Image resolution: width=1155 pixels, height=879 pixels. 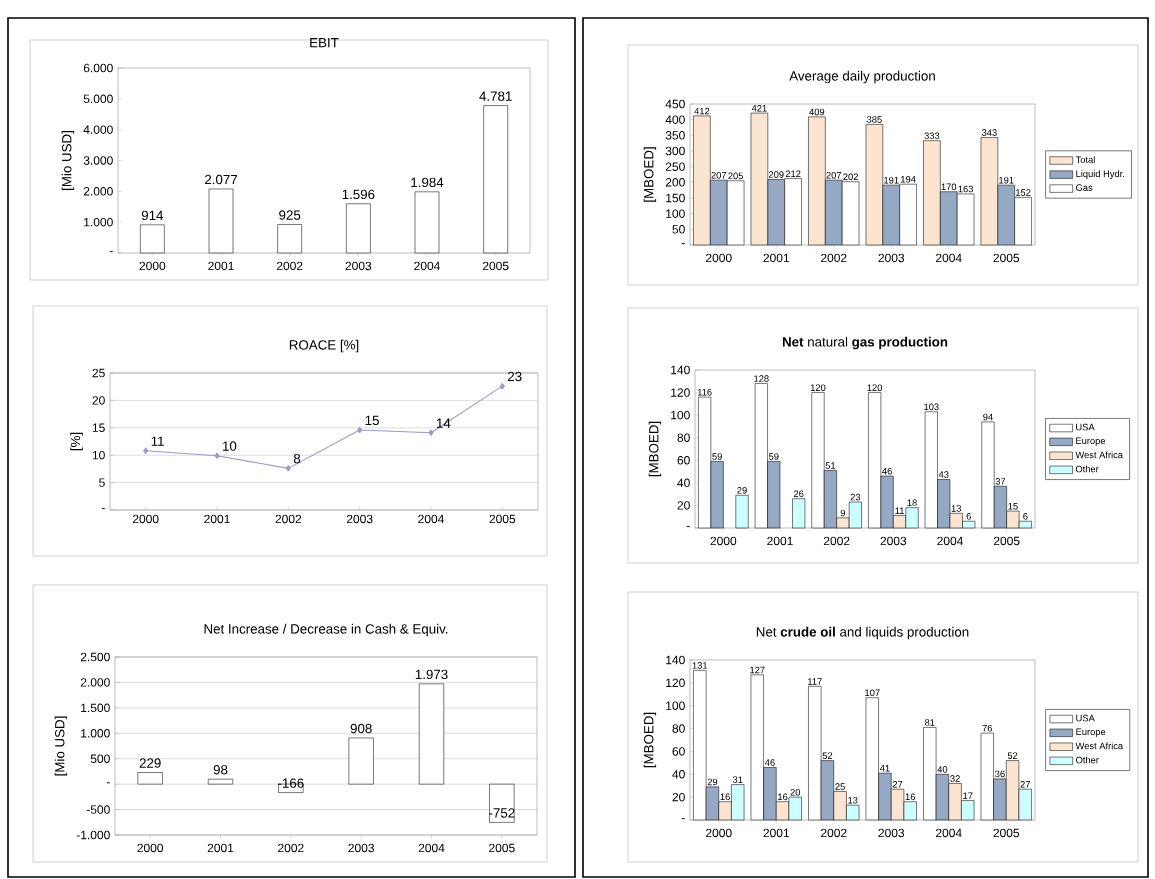 What do you see at coordinates (678, 229) in the screenshot?
I see `y-tick-label: 50` at bounding box center [678, 229].